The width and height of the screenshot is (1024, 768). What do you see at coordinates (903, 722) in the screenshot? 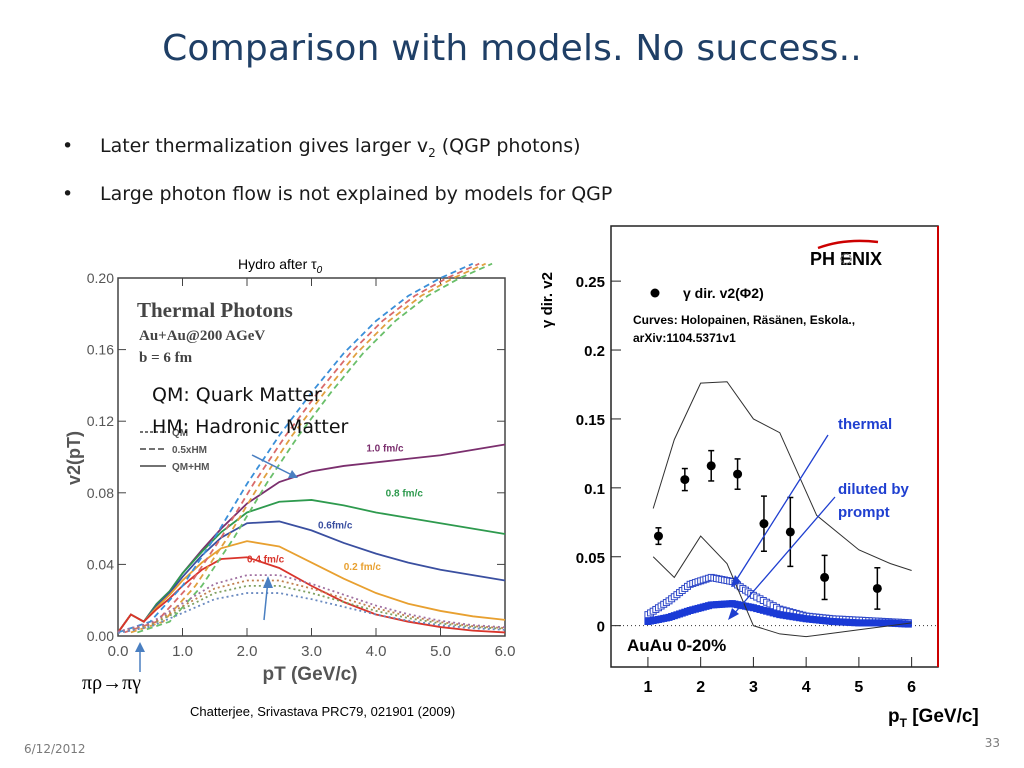
I see `right-xlabel-sub: T` at bounding box center [903, 722].